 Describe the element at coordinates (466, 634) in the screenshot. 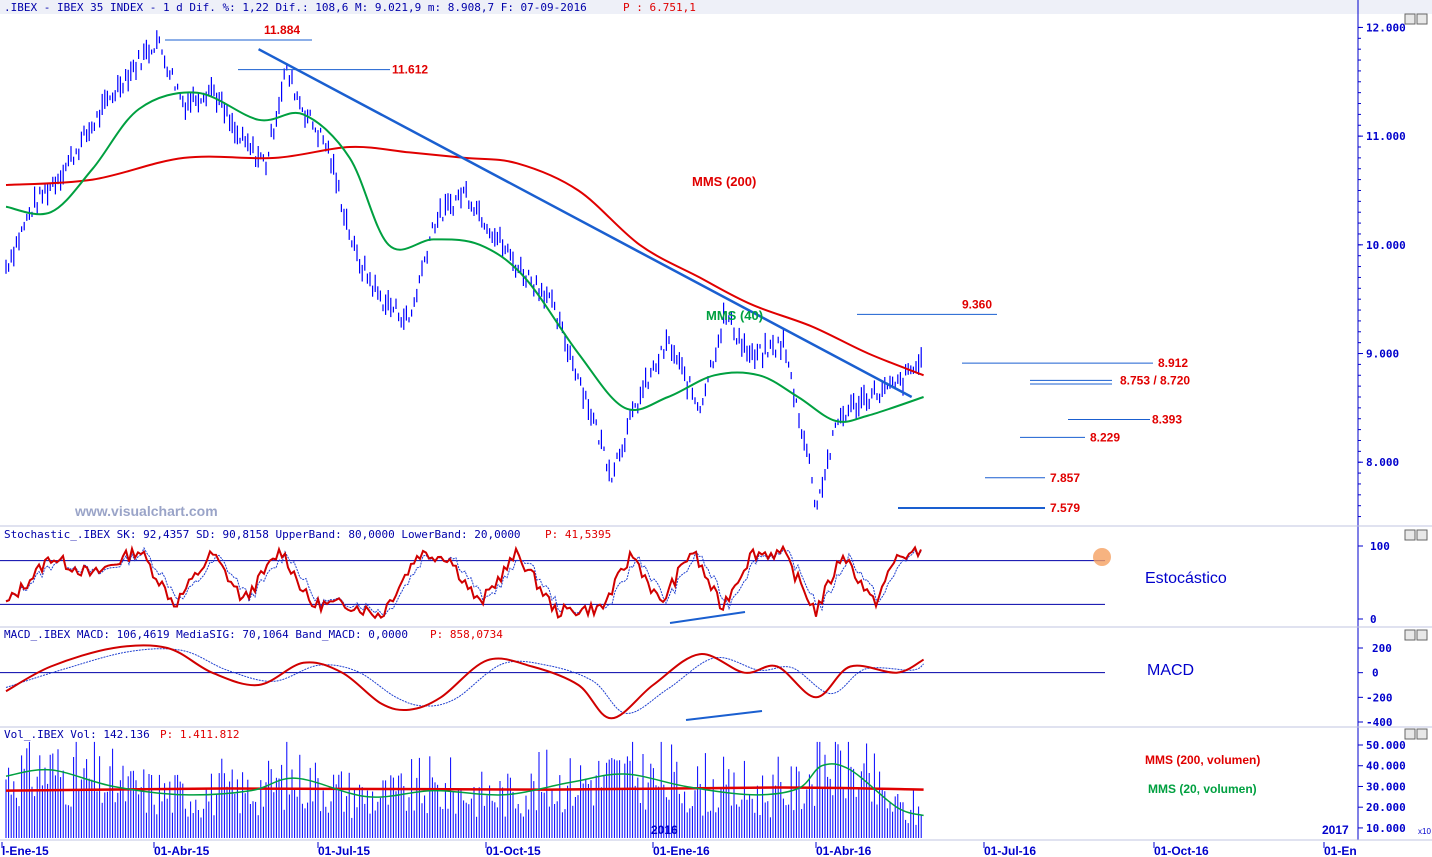

I see `macd-header-p: P: 858,0734` at that location.